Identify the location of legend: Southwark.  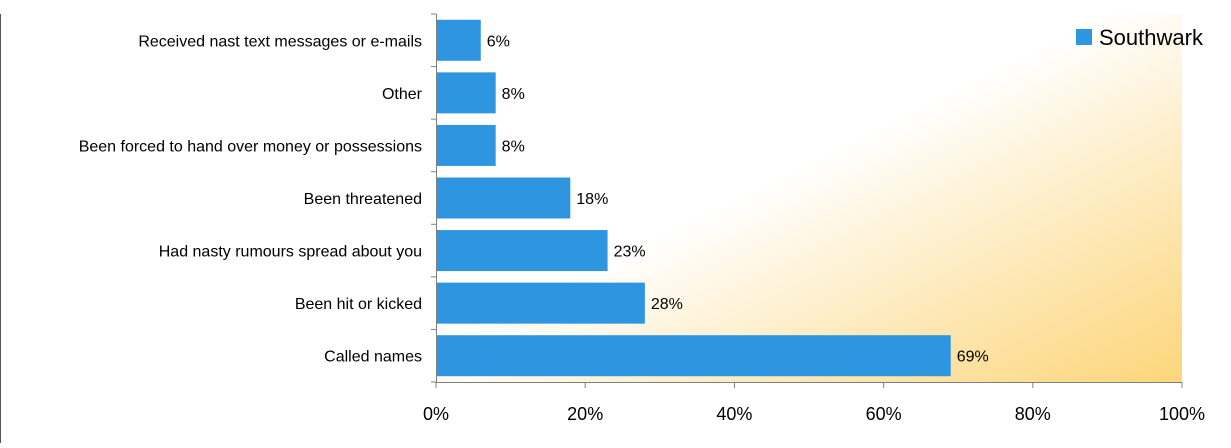
(1140, 37).